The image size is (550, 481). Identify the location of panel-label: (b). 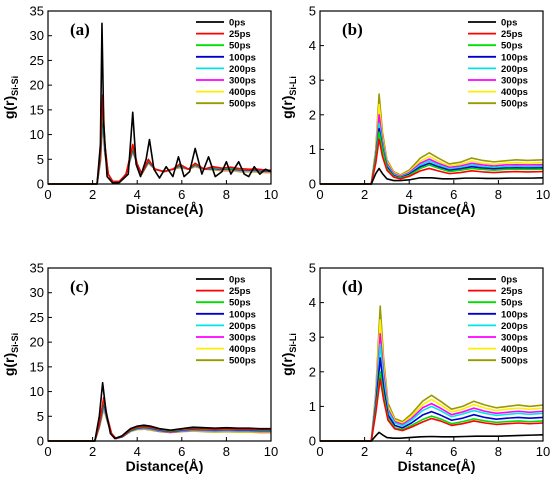
(352, 29).